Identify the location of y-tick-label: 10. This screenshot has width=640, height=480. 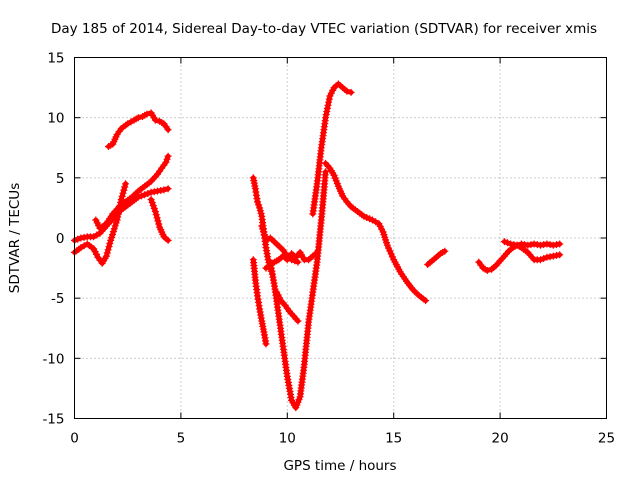
(55, 119).